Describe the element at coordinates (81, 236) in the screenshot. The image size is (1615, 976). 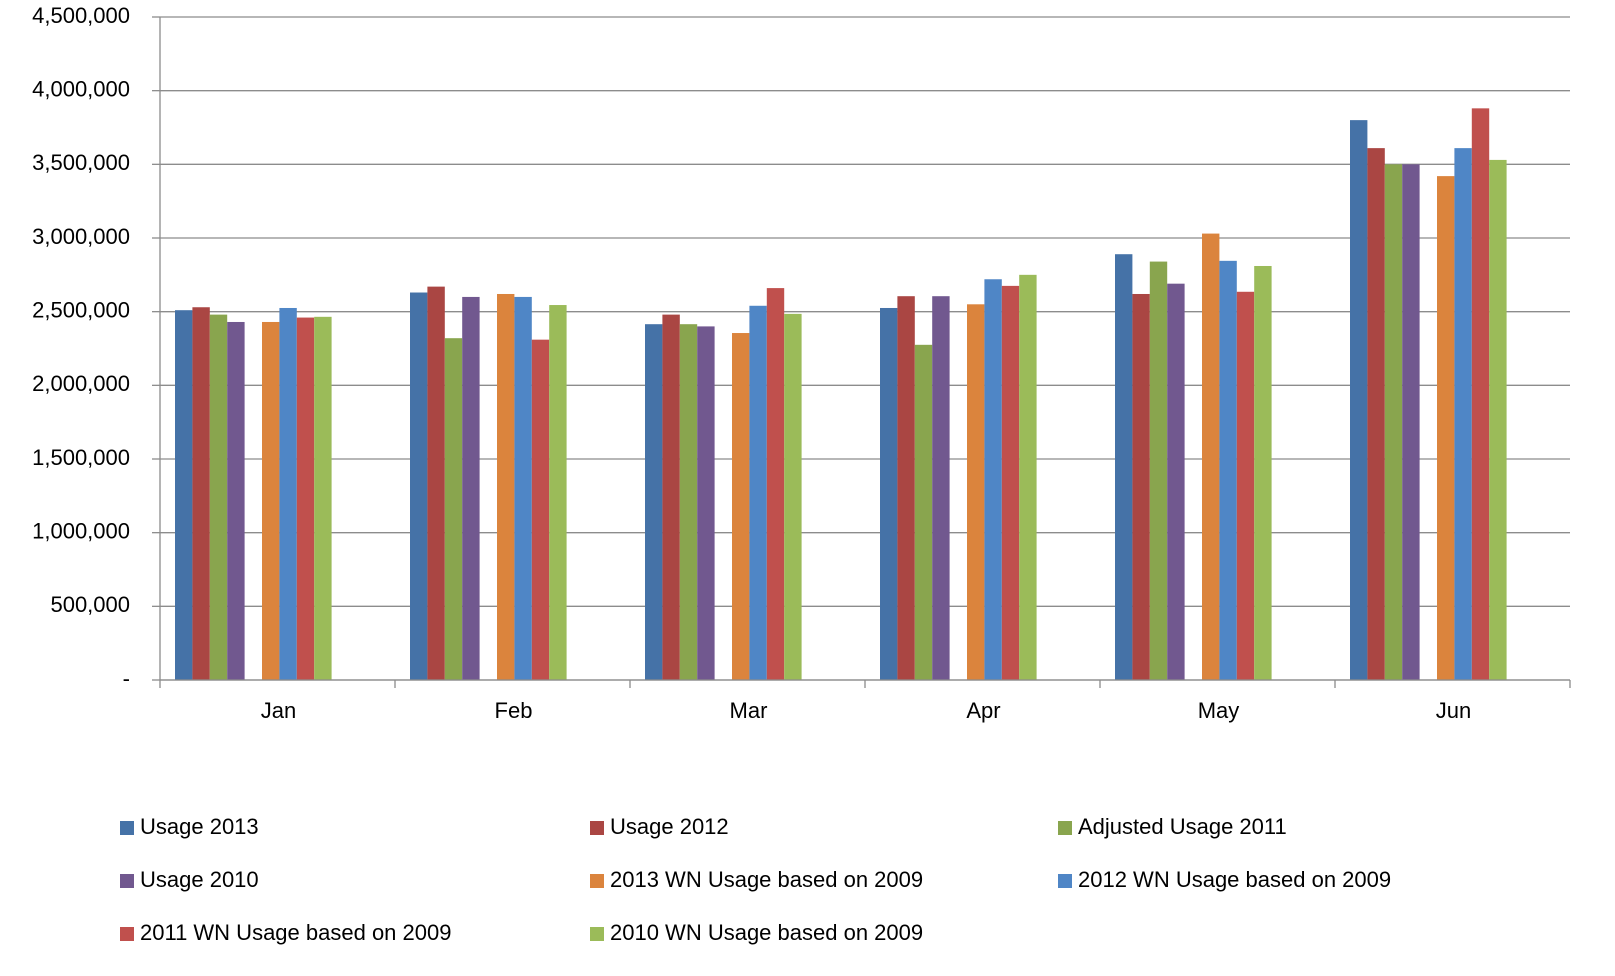
I see `y-tick-label: 3,000,000` at that location.